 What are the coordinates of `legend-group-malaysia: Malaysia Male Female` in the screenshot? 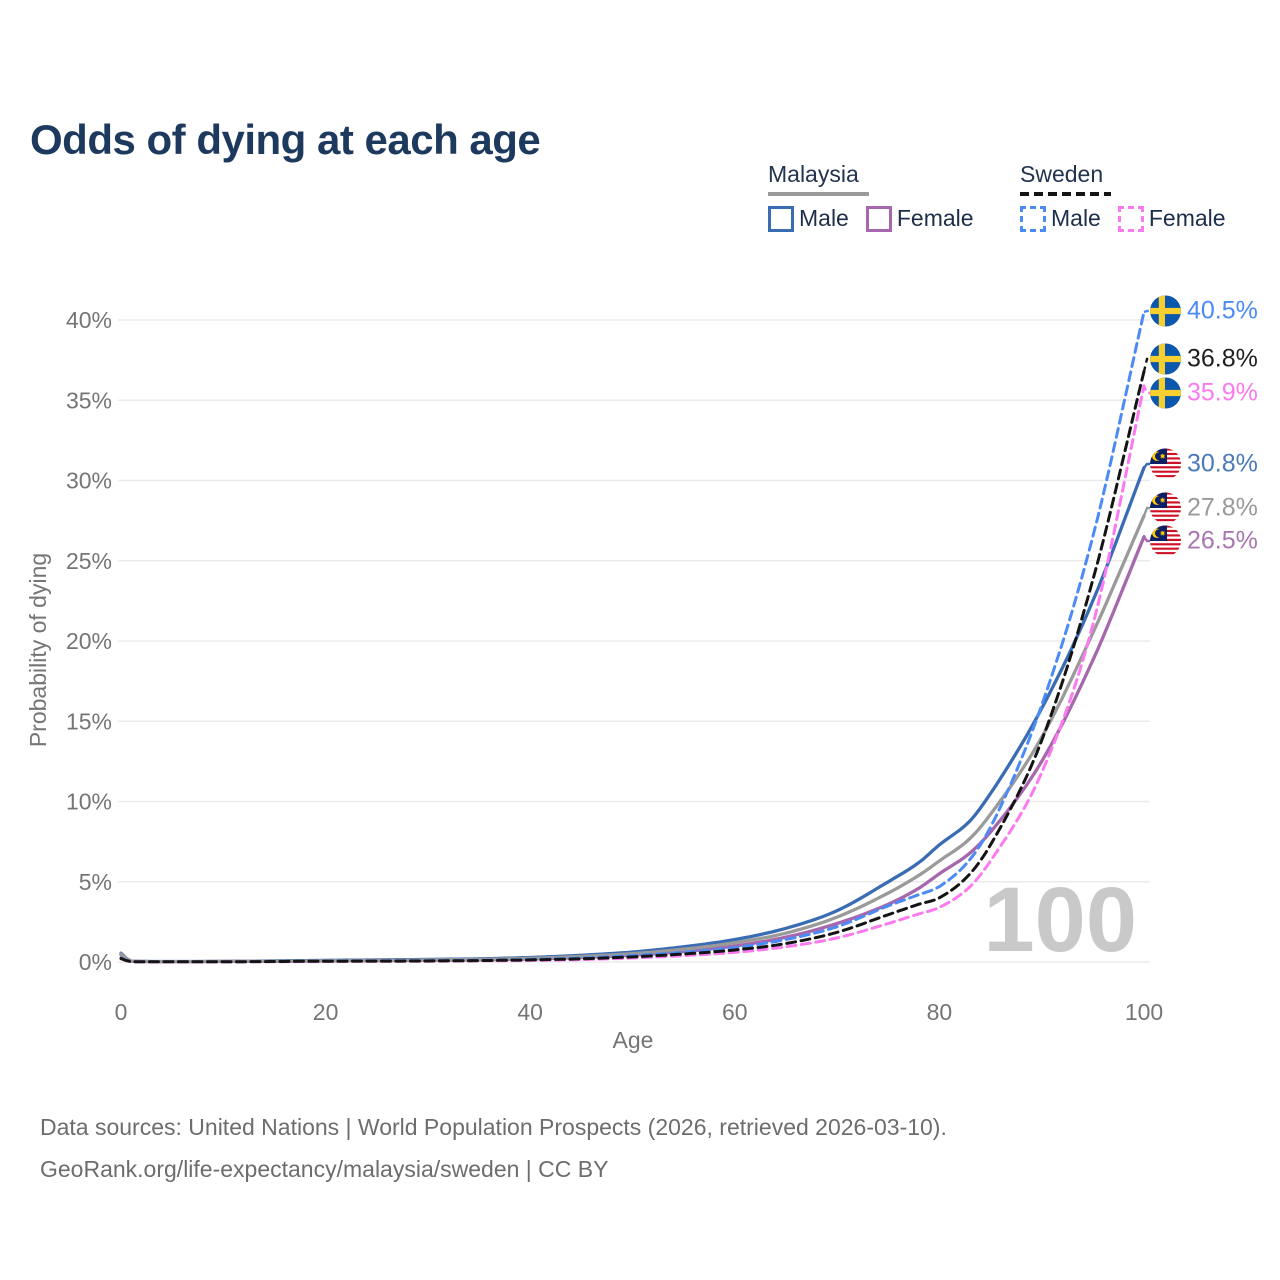 It's located at (871, 196).